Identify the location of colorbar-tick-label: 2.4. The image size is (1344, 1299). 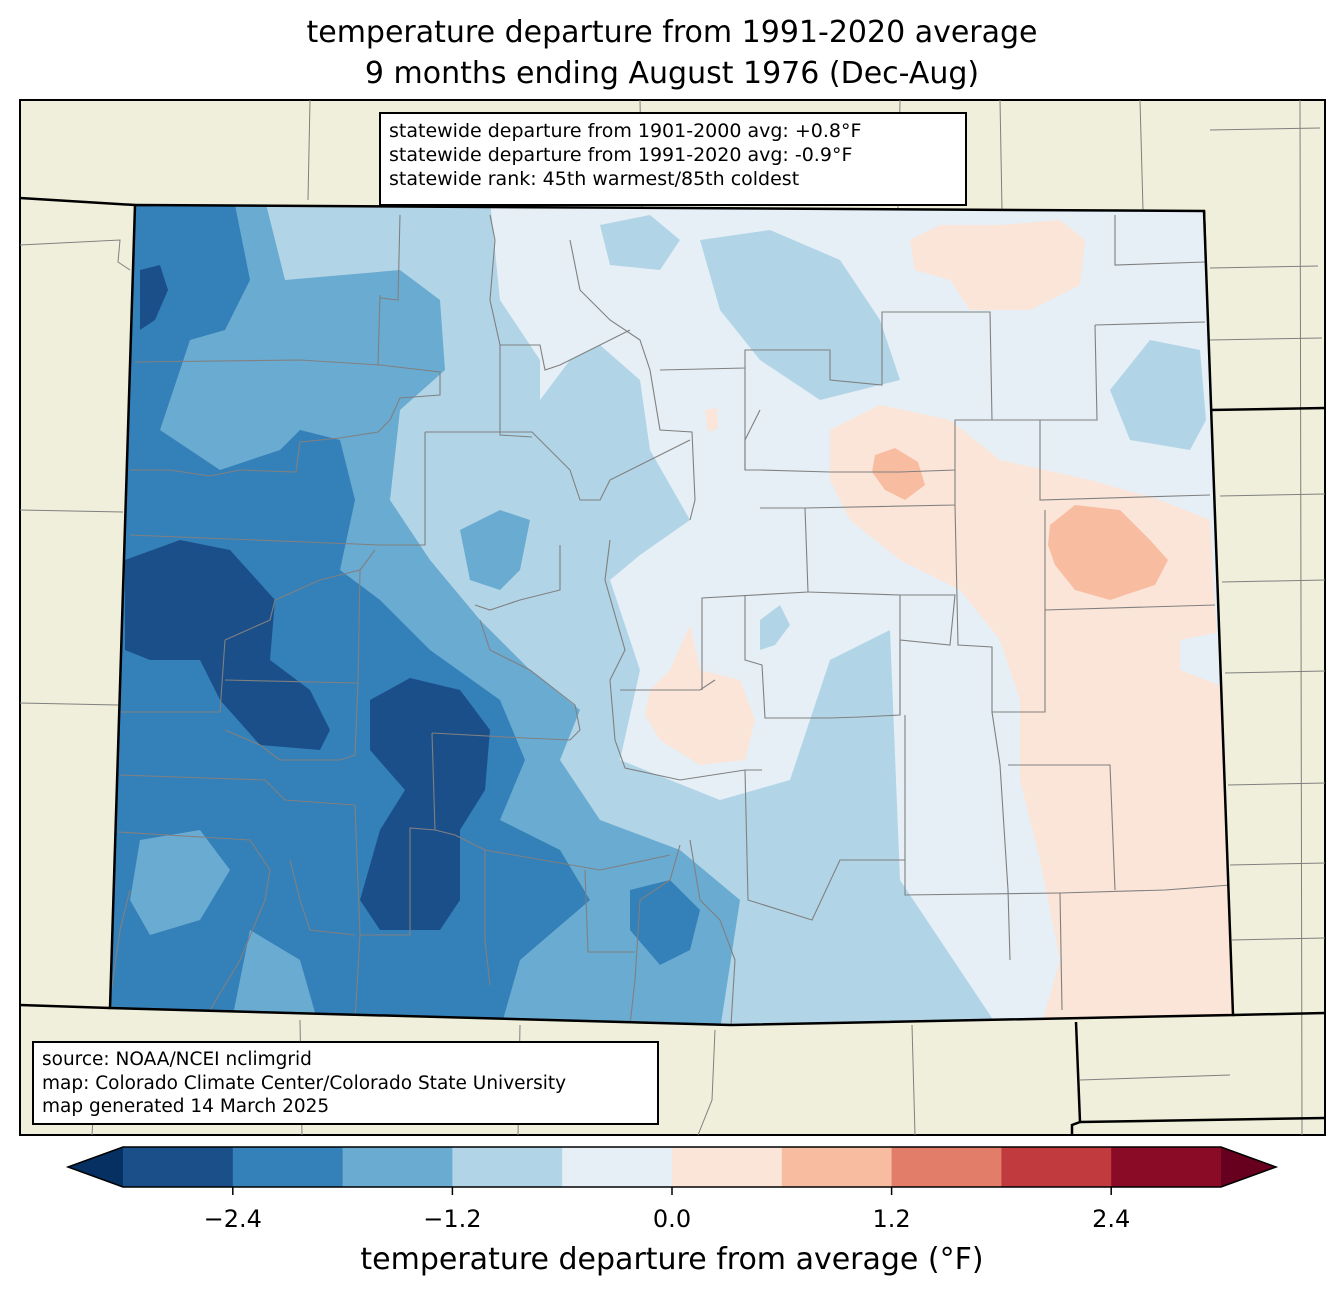
(1111, 1219).